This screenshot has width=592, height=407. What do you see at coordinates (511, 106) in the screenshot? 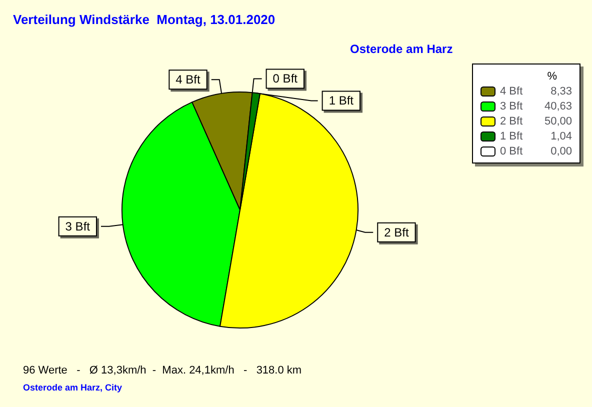
I see `legend-label: 3 Bft` at bounding box center [511, 106].